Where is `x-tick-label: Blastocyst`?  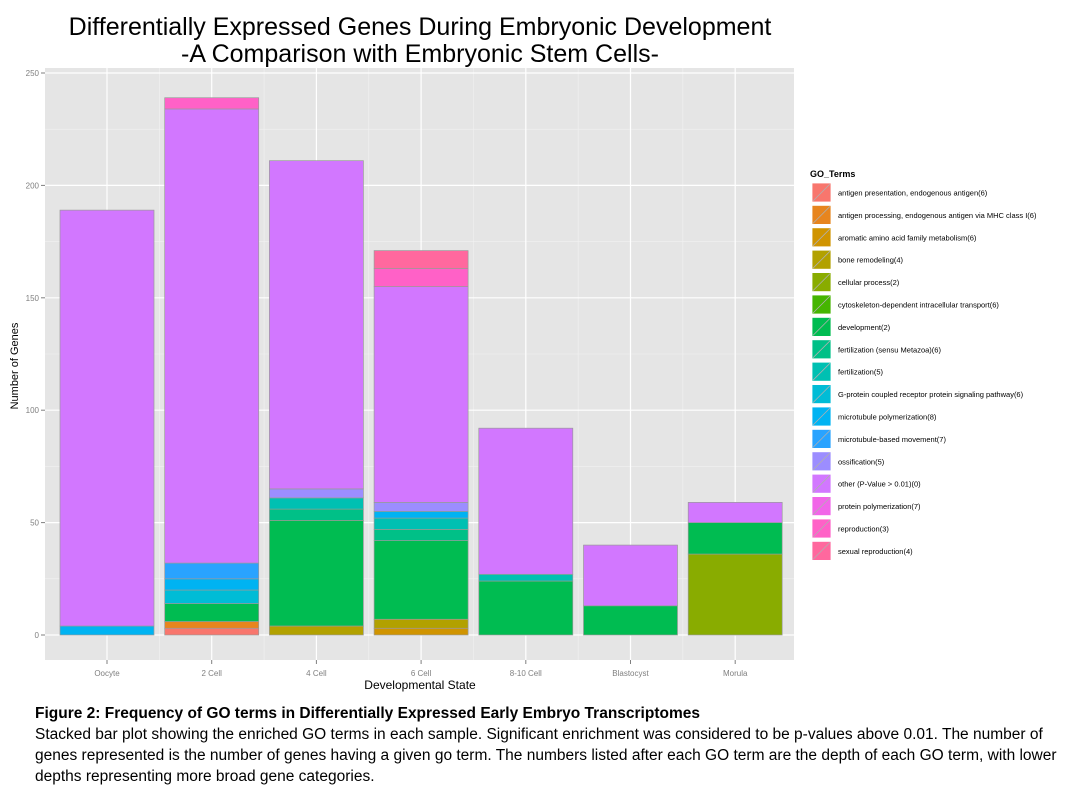
x-tick-label: Blastocyst is located at coordinates (630, 673).